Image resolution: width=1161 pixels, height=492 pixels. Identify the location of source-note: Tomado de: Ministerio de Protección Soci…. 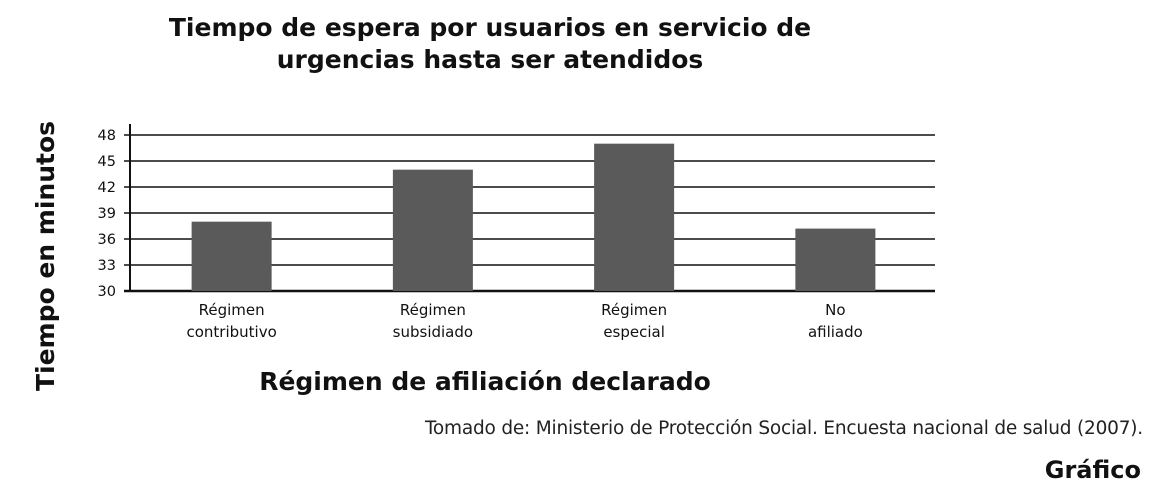
(783, 428).